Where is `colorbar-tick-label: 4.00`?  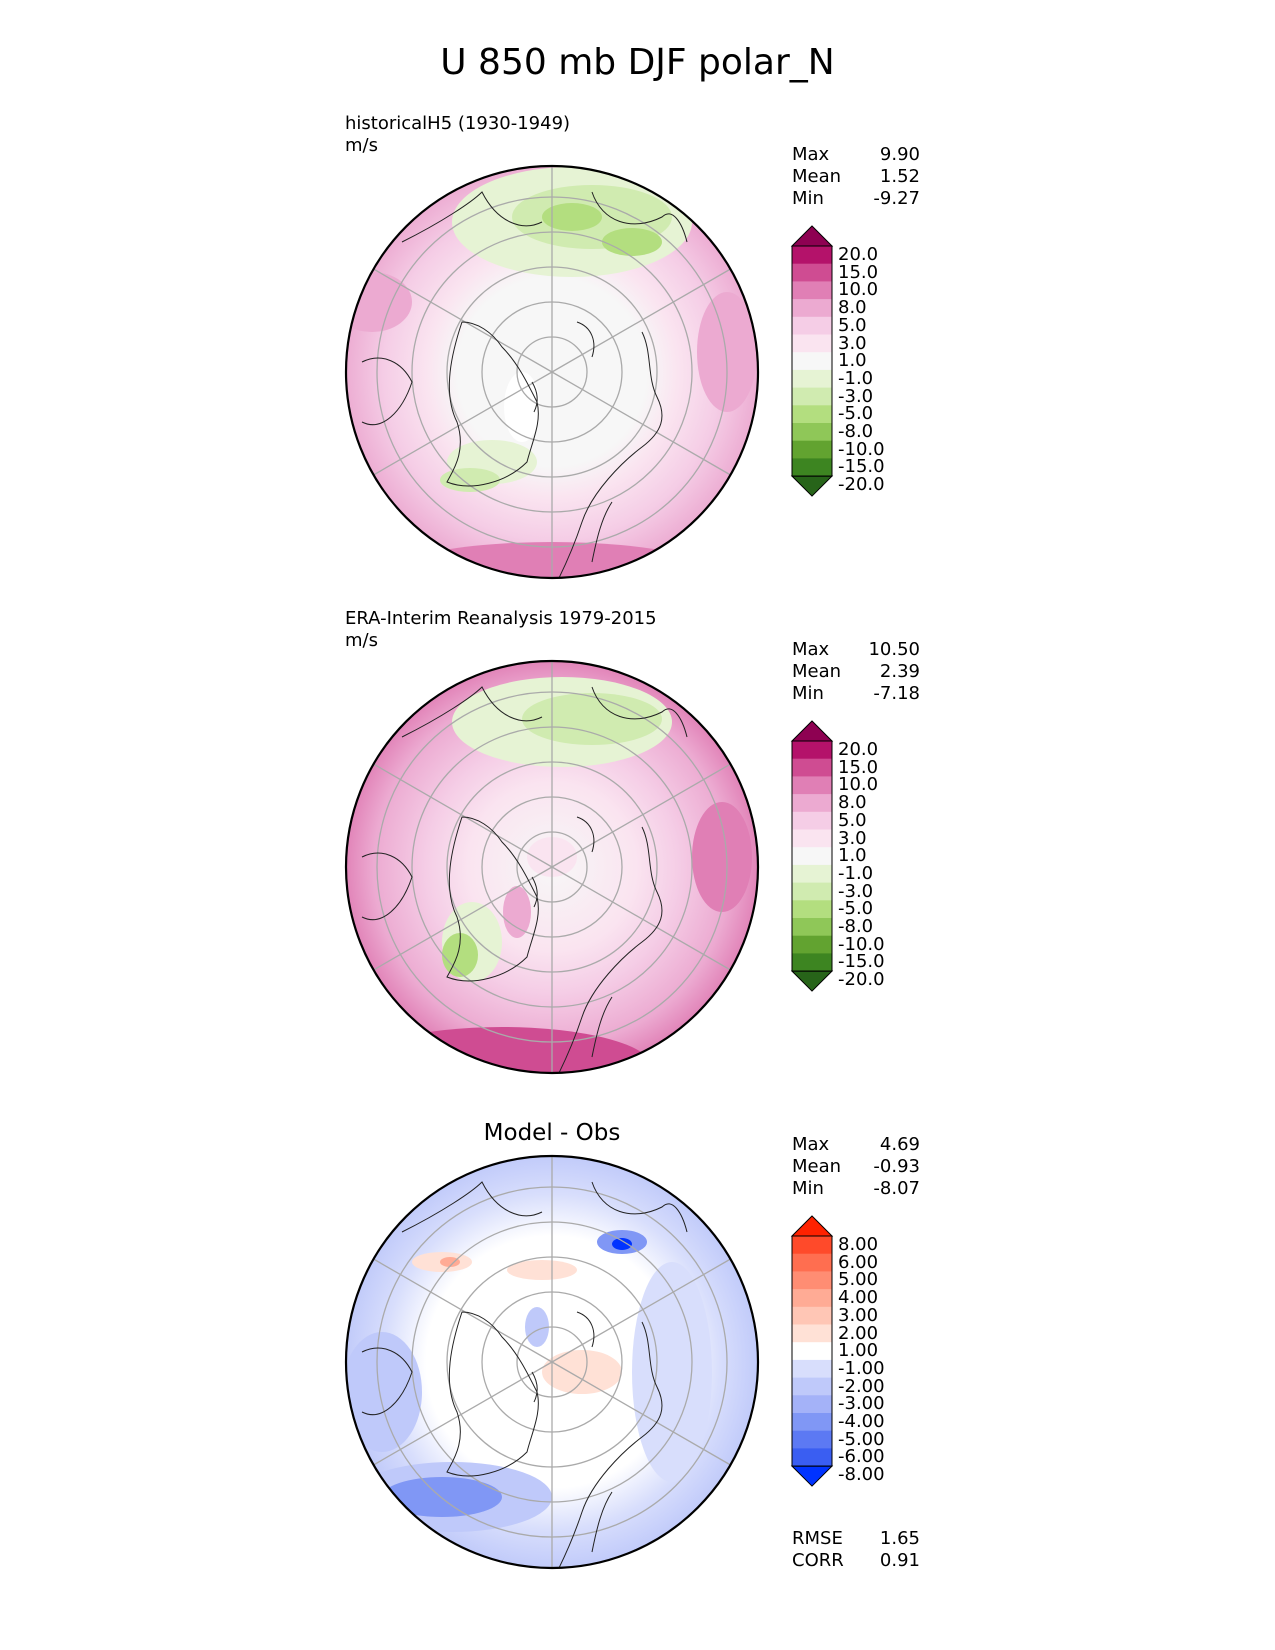 colorbar-tick-label: 4.00 is located at coordinates (858, 1298).